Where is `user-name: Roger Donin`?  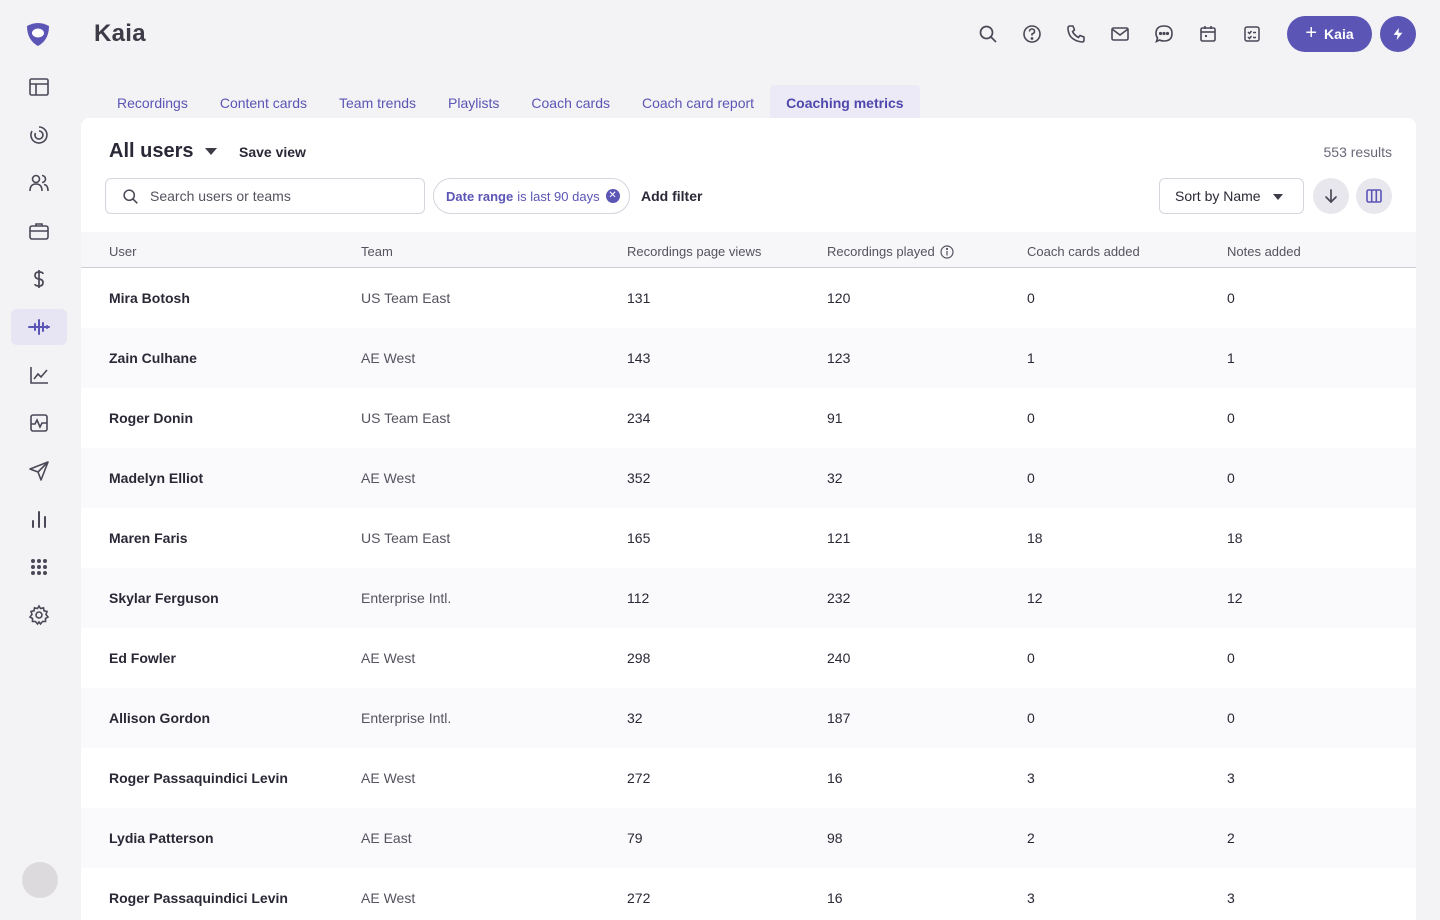 user-name: Roger Donin is located at coordinates (151, 418).